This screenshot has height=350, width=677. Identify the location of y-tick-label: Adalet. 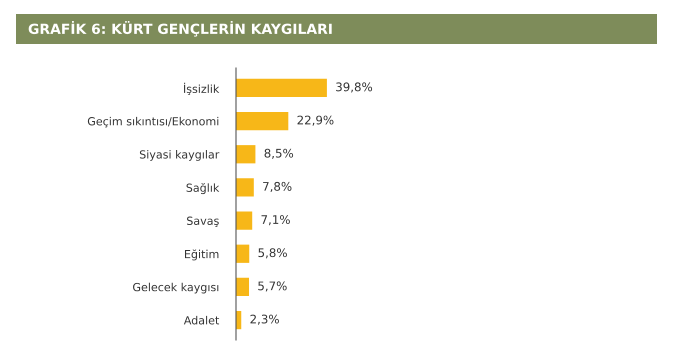
(202, 320).